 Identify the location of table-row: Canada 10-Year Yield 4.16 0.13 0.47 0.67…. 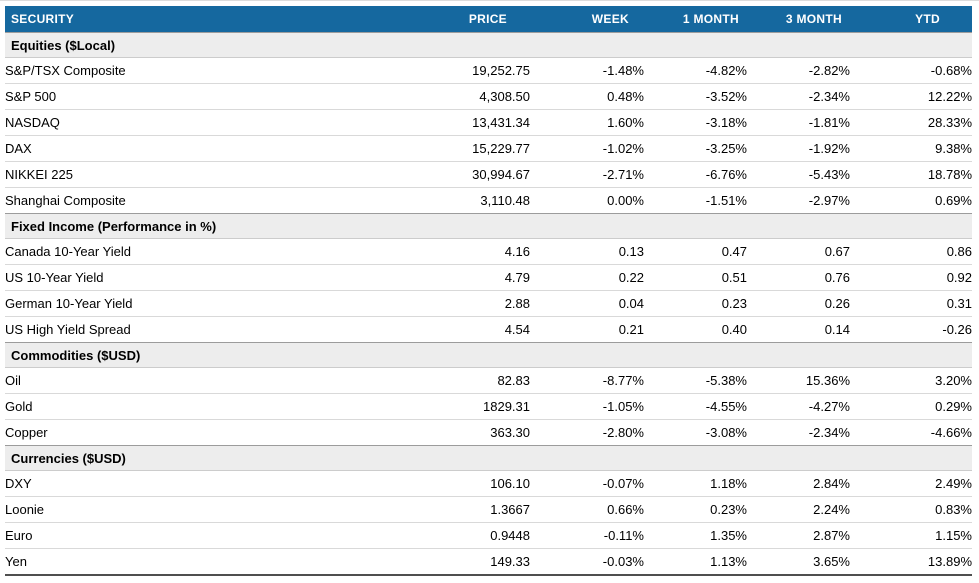
(488, 251).